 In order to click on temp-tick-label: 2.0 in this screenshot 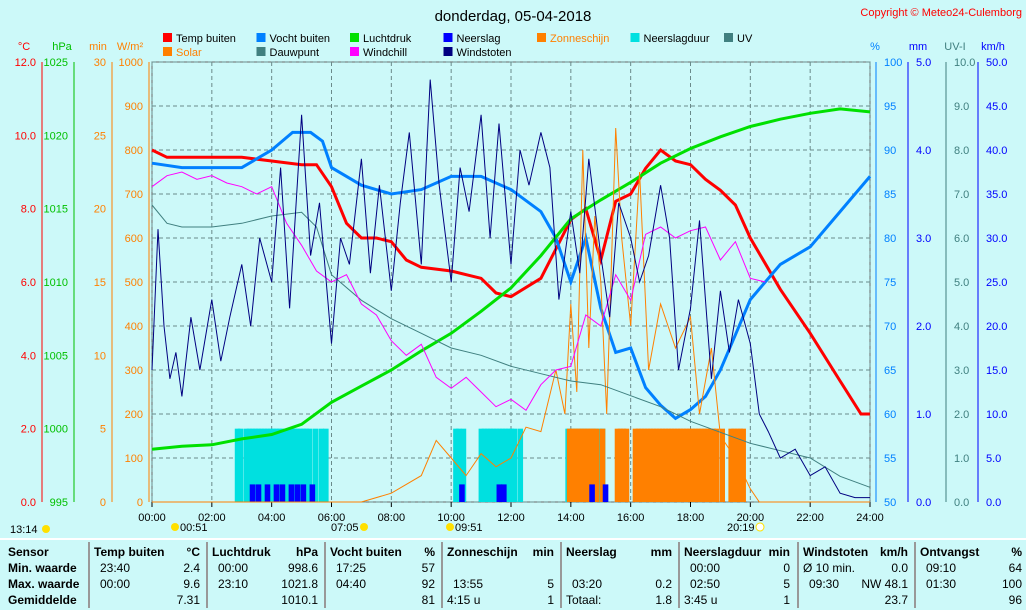, I will do `click(28, 430)`.